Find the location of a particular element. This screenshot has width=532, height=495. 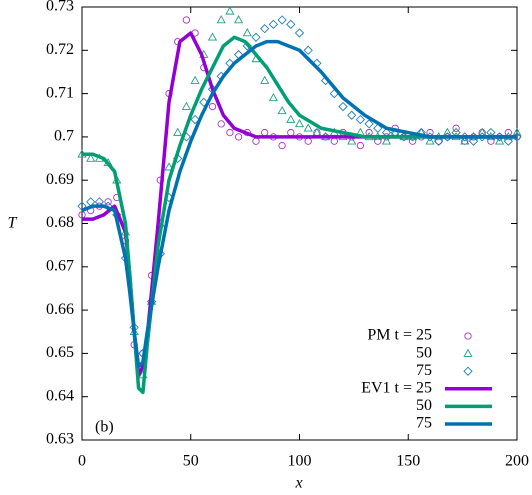

x-tick-label: 200 is located at coordinates (517, 461).